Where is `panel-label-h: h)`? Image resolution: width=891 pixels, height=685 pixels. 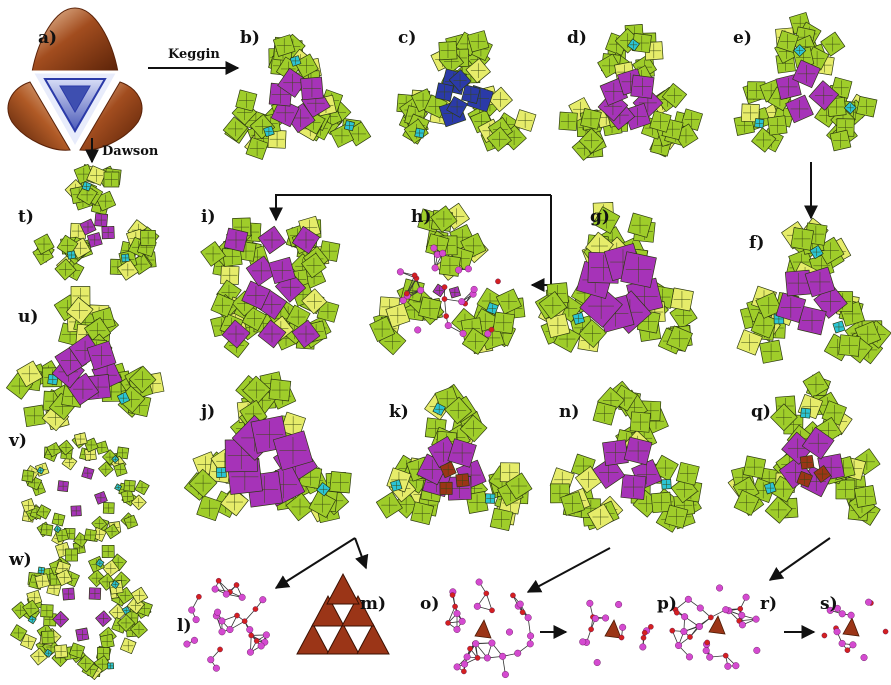
panel-label-h: h) is located at coordinates (421, 217).